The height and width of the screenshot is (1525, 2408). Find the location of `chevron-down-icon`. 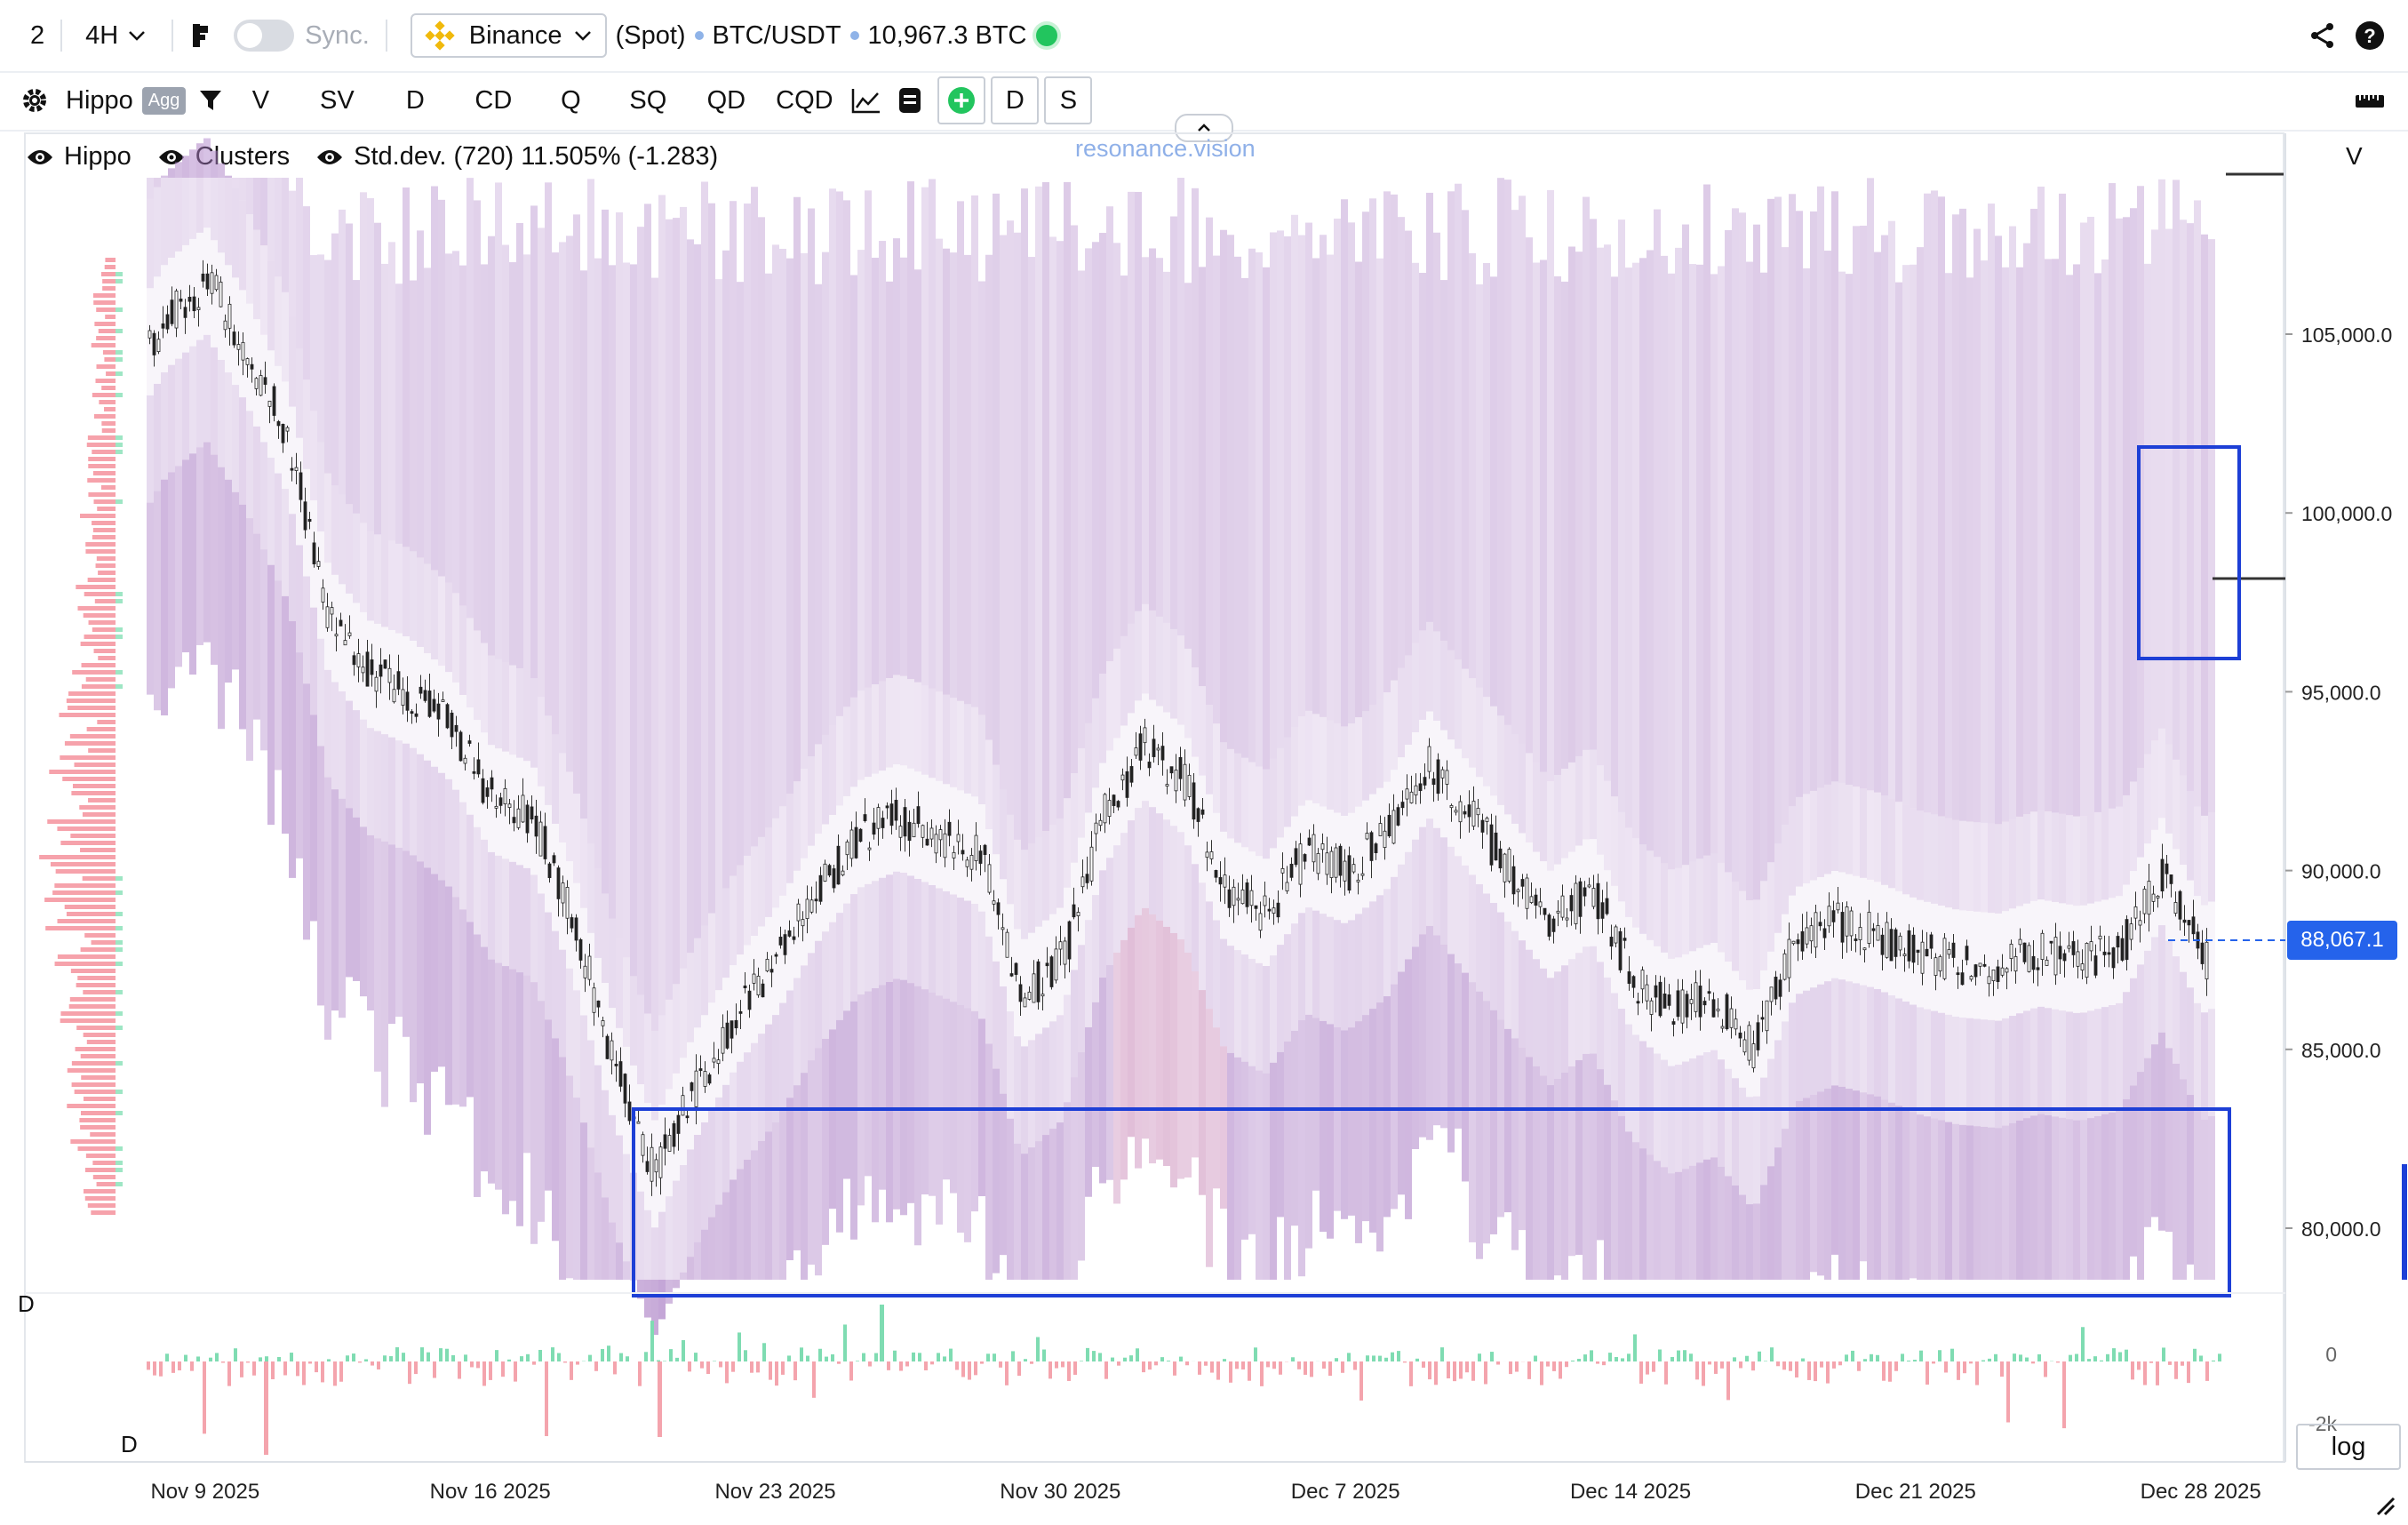

chevron-down-icon is located at coordinates (582, 36).